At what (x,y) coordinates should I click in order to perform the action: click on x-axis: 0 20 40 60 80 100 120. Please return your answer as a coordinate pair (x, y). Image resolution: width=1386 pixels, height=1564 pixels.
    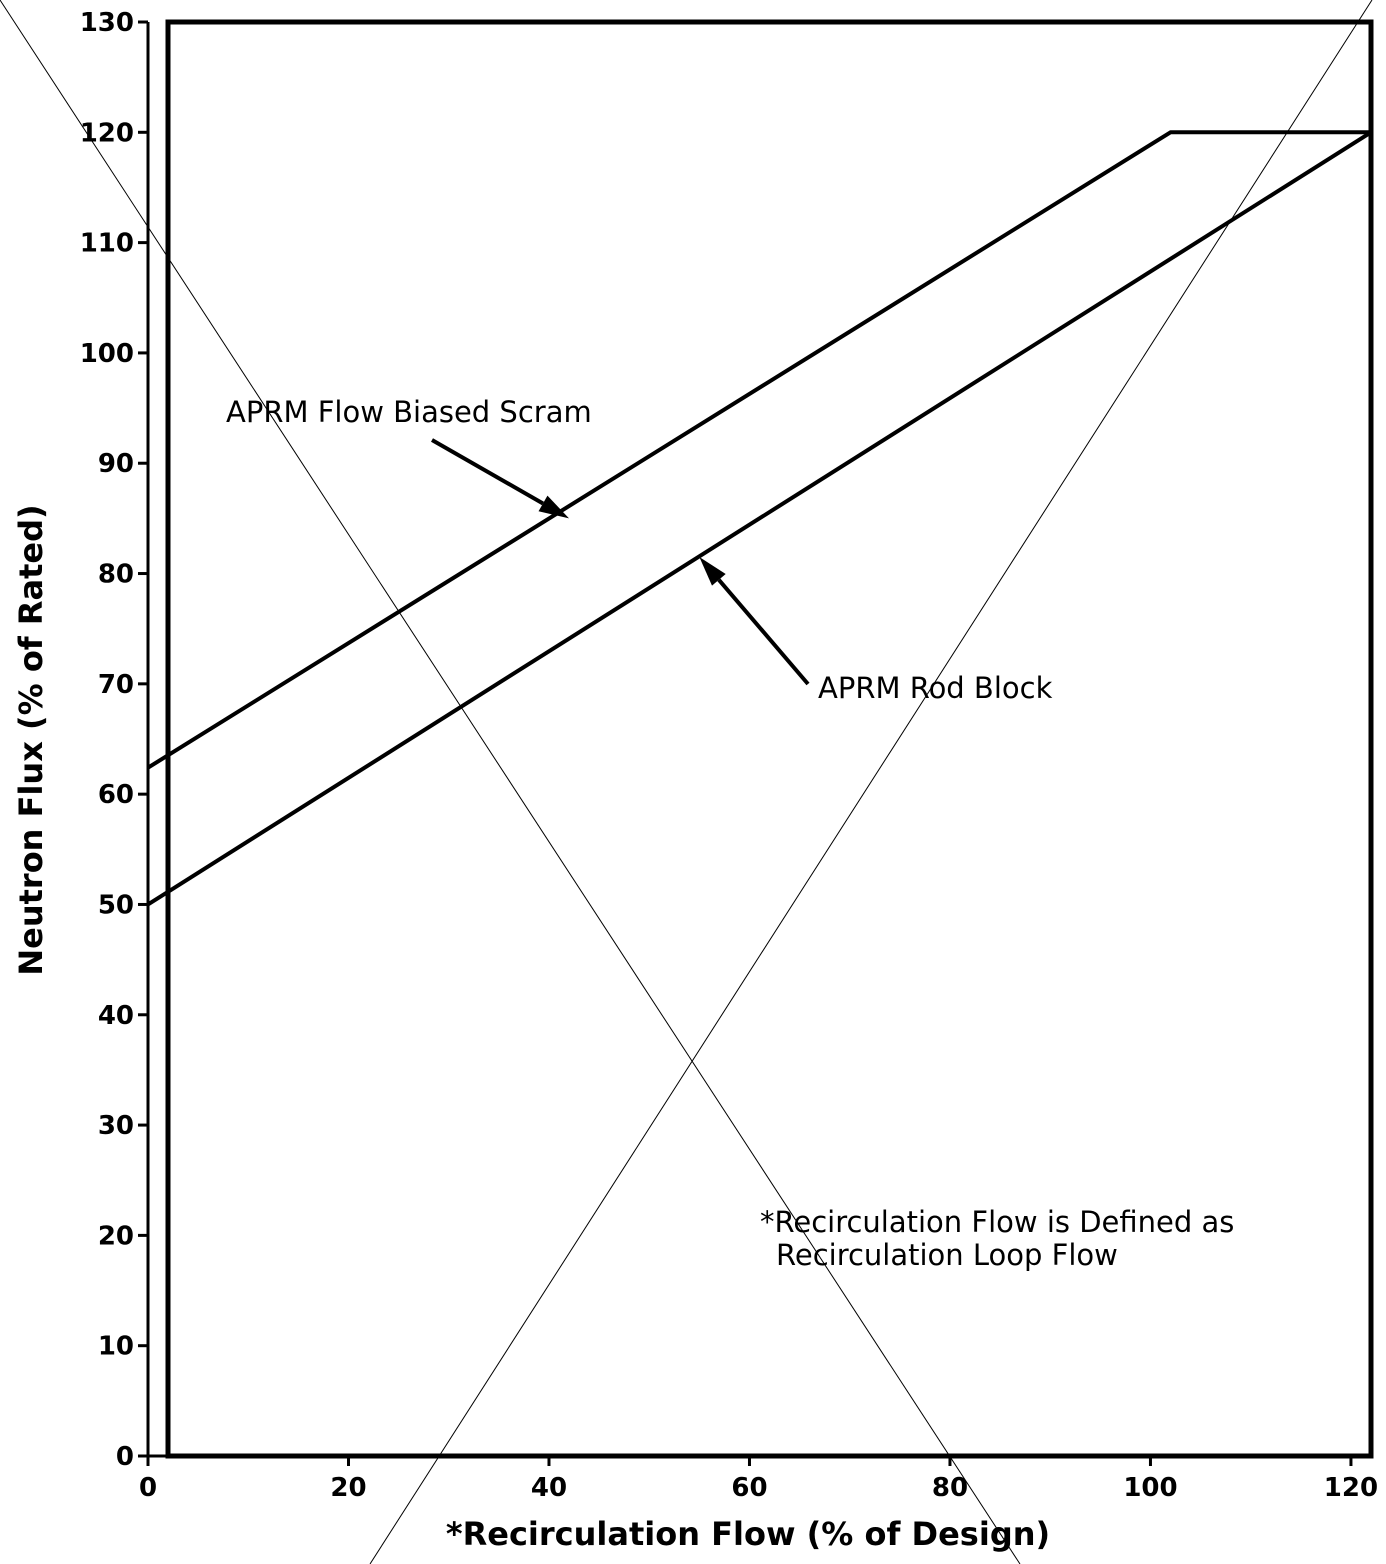
    Looking at the image, I should click on (758, 1478).